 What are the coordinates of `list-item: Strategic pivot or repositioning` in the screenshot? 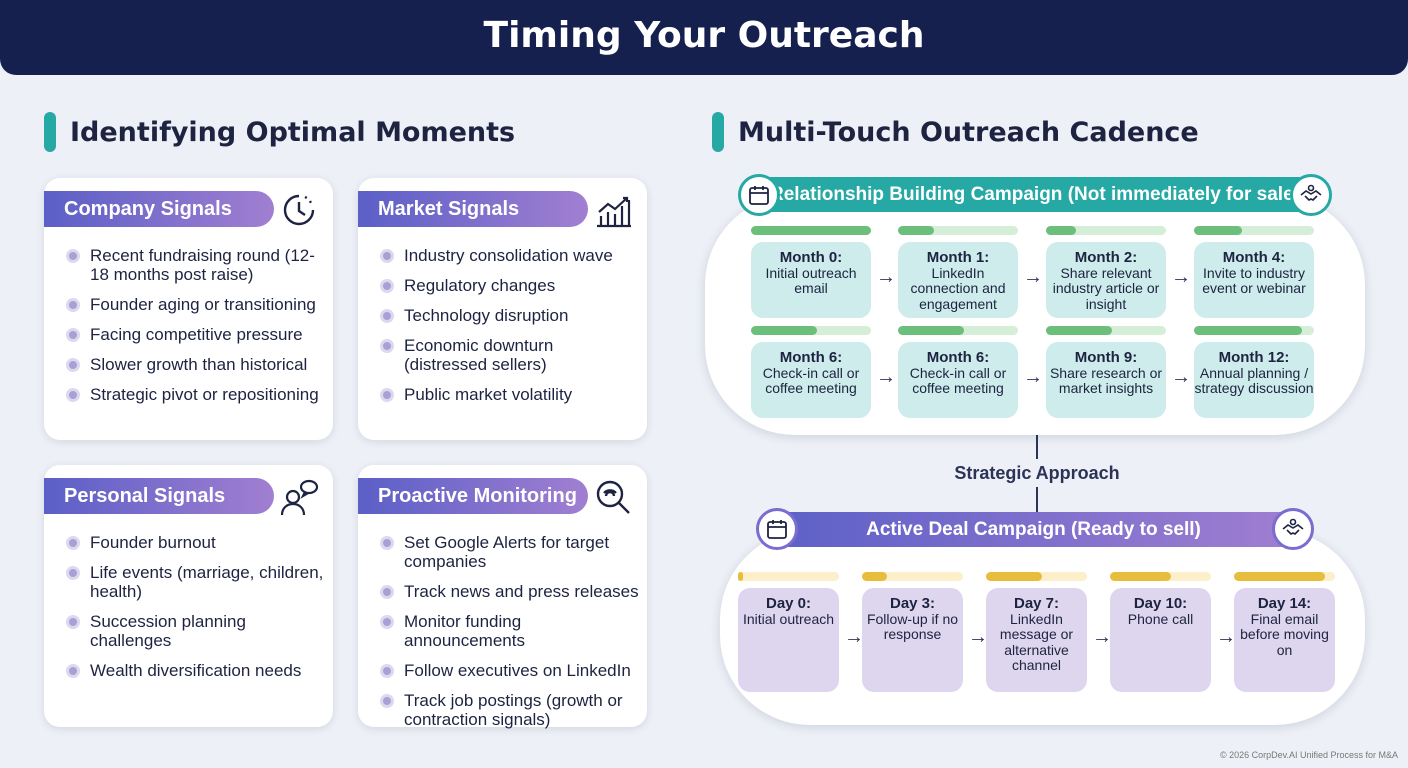 It's located at (194, 394).